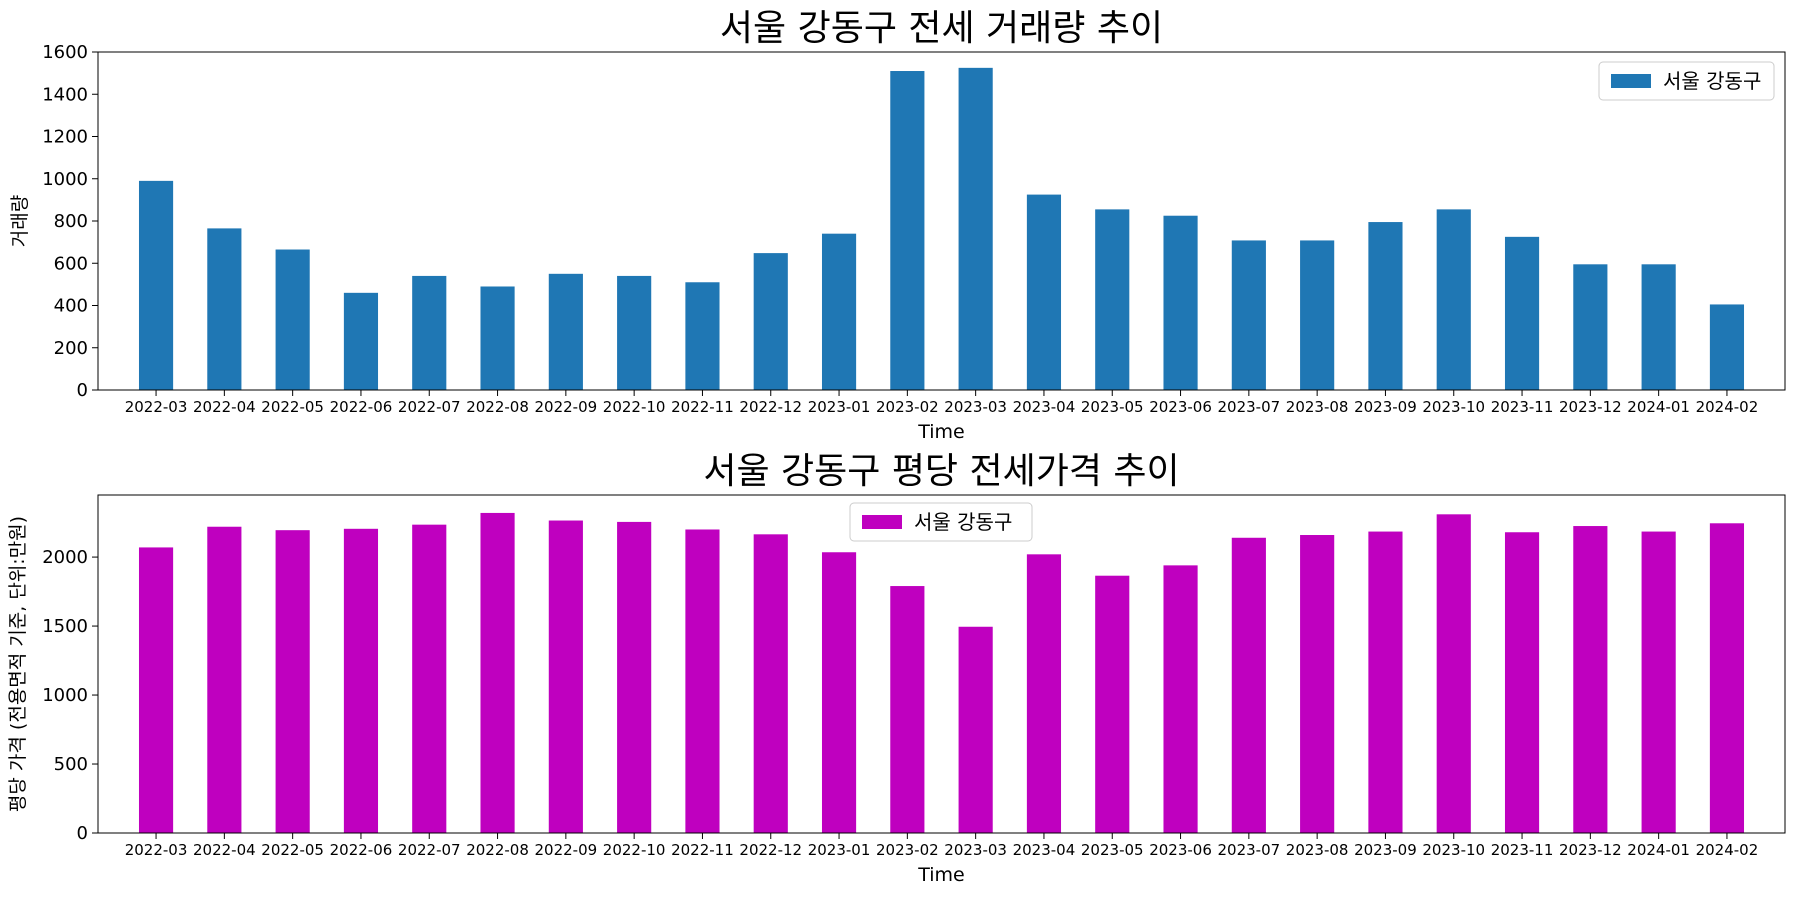 This screenshot has height=900, width=1800. I want to click on x-tick-label: 2023-01, so click(839, 850).